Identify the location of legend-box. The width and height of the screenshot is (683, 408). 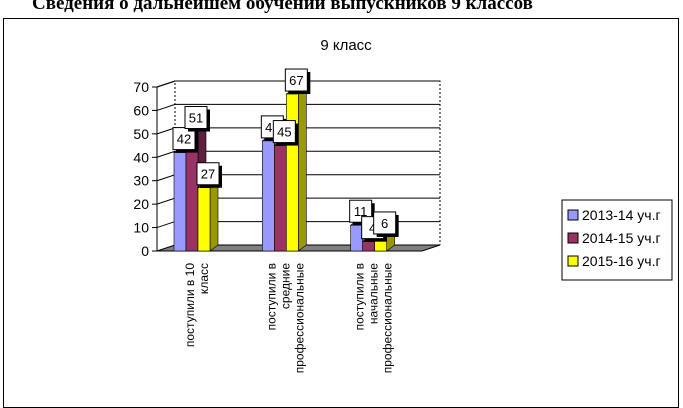
(617, 240).